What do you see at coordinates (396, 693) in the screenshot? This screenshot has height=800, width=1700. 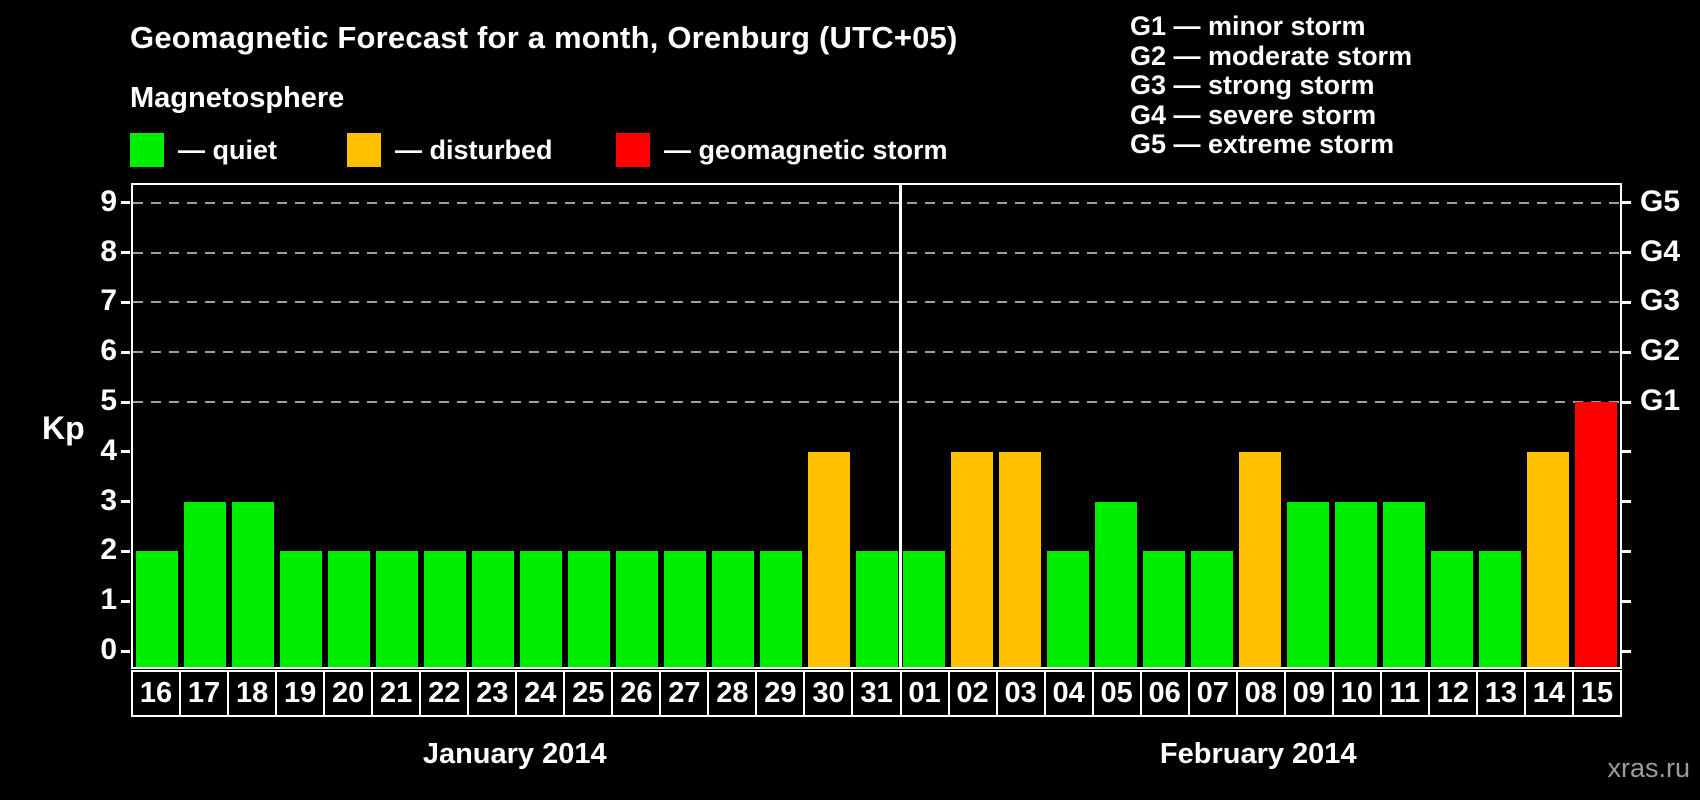 I see `day-label: 21` at bounding box center [396, 693].